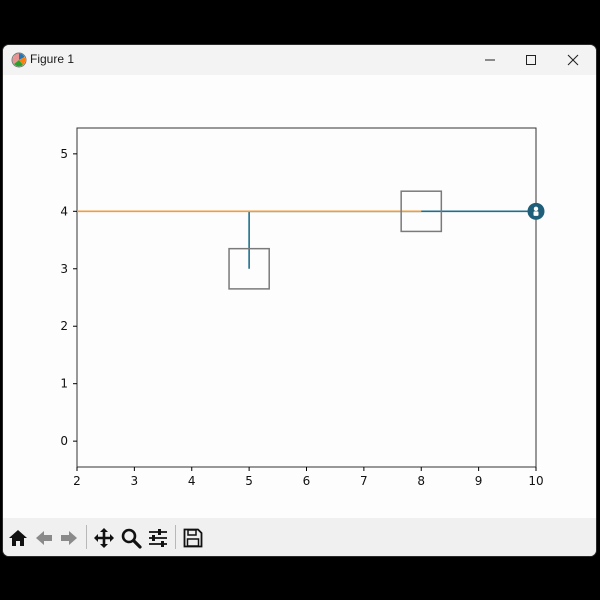  I want to click on x-tick-label: 7, so click(364, 481).